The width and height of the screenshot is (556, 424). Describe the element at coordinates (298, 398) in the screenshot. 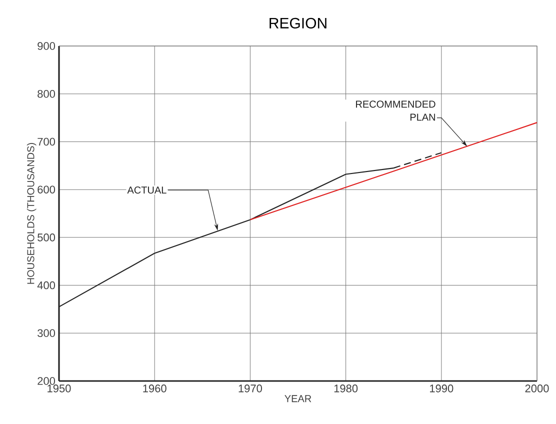

I see `x-axis-title: YEAR` at that location.